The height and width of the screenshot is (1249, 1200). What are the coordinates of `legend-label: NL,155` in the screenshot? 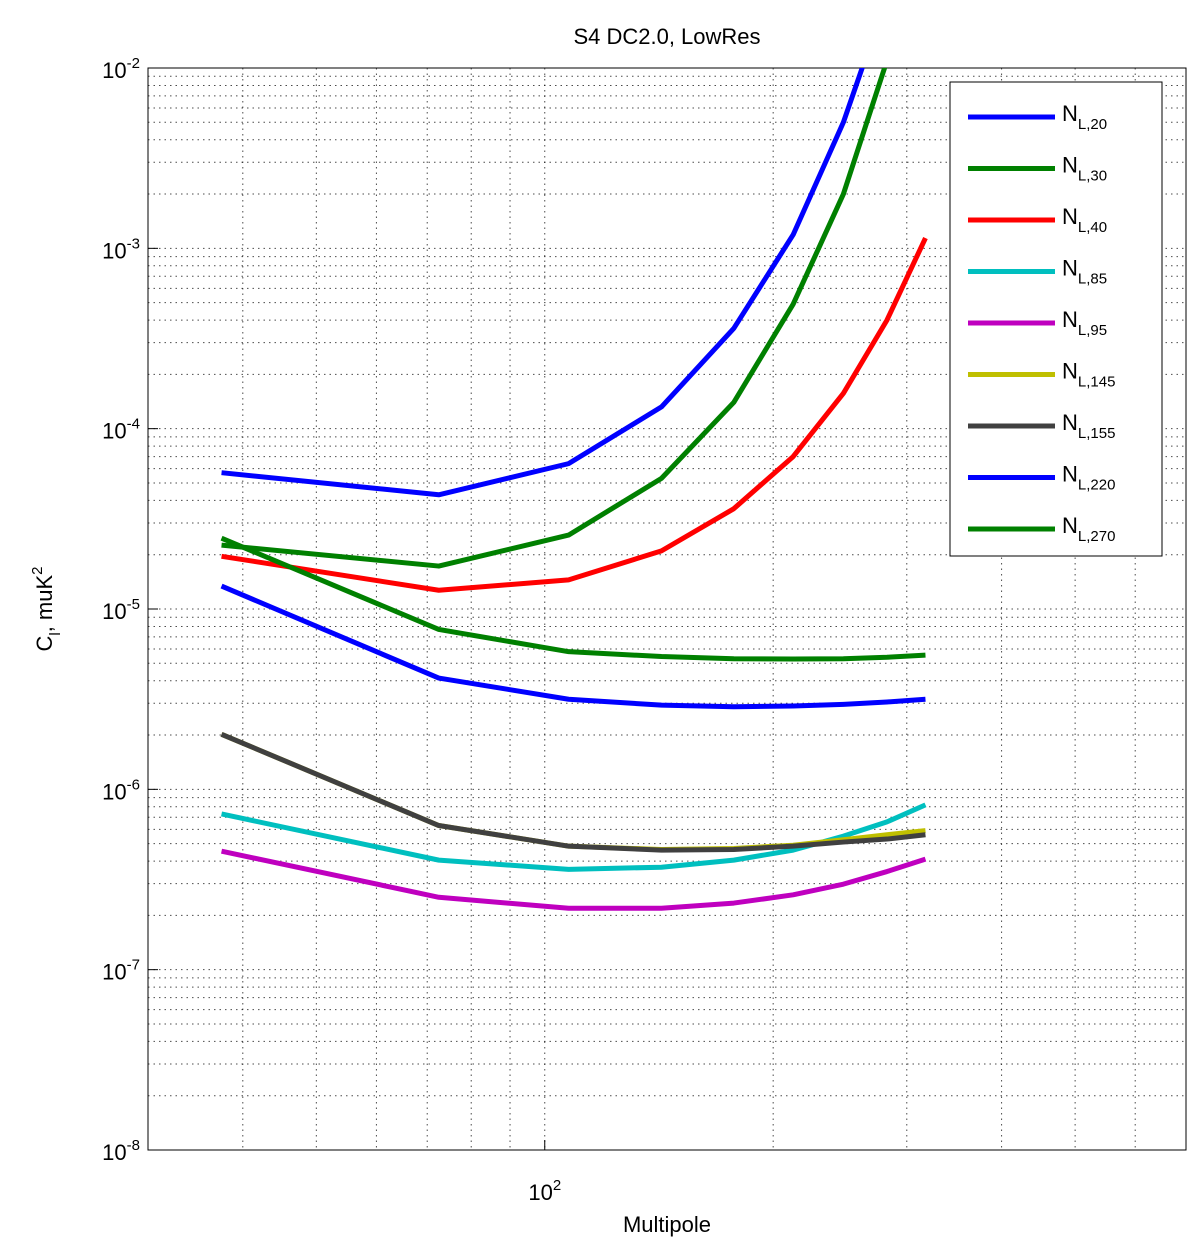 It's located at (1088, 426).